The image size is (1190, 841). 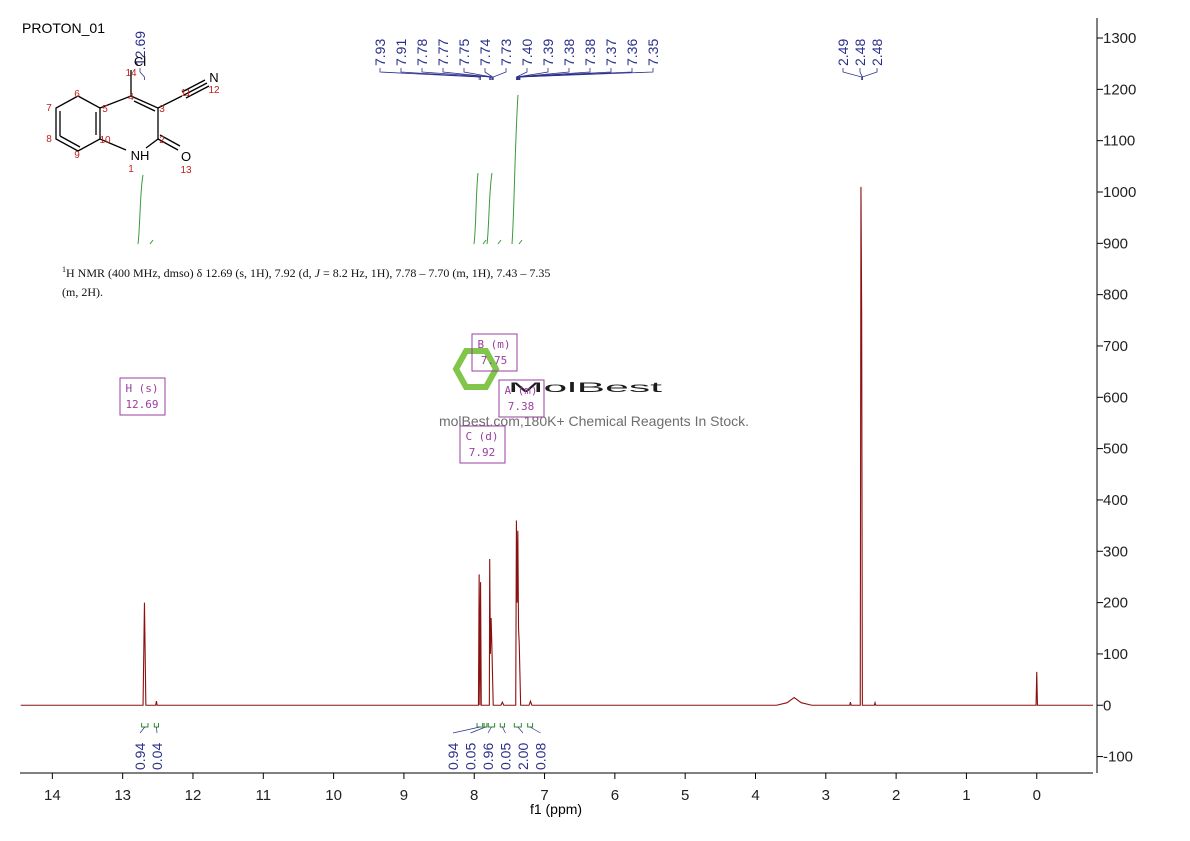 What do you see at coordinates (860, 52) in the screenshot?
I see `peak-label: 2.48` at bounding box center [860, 52].